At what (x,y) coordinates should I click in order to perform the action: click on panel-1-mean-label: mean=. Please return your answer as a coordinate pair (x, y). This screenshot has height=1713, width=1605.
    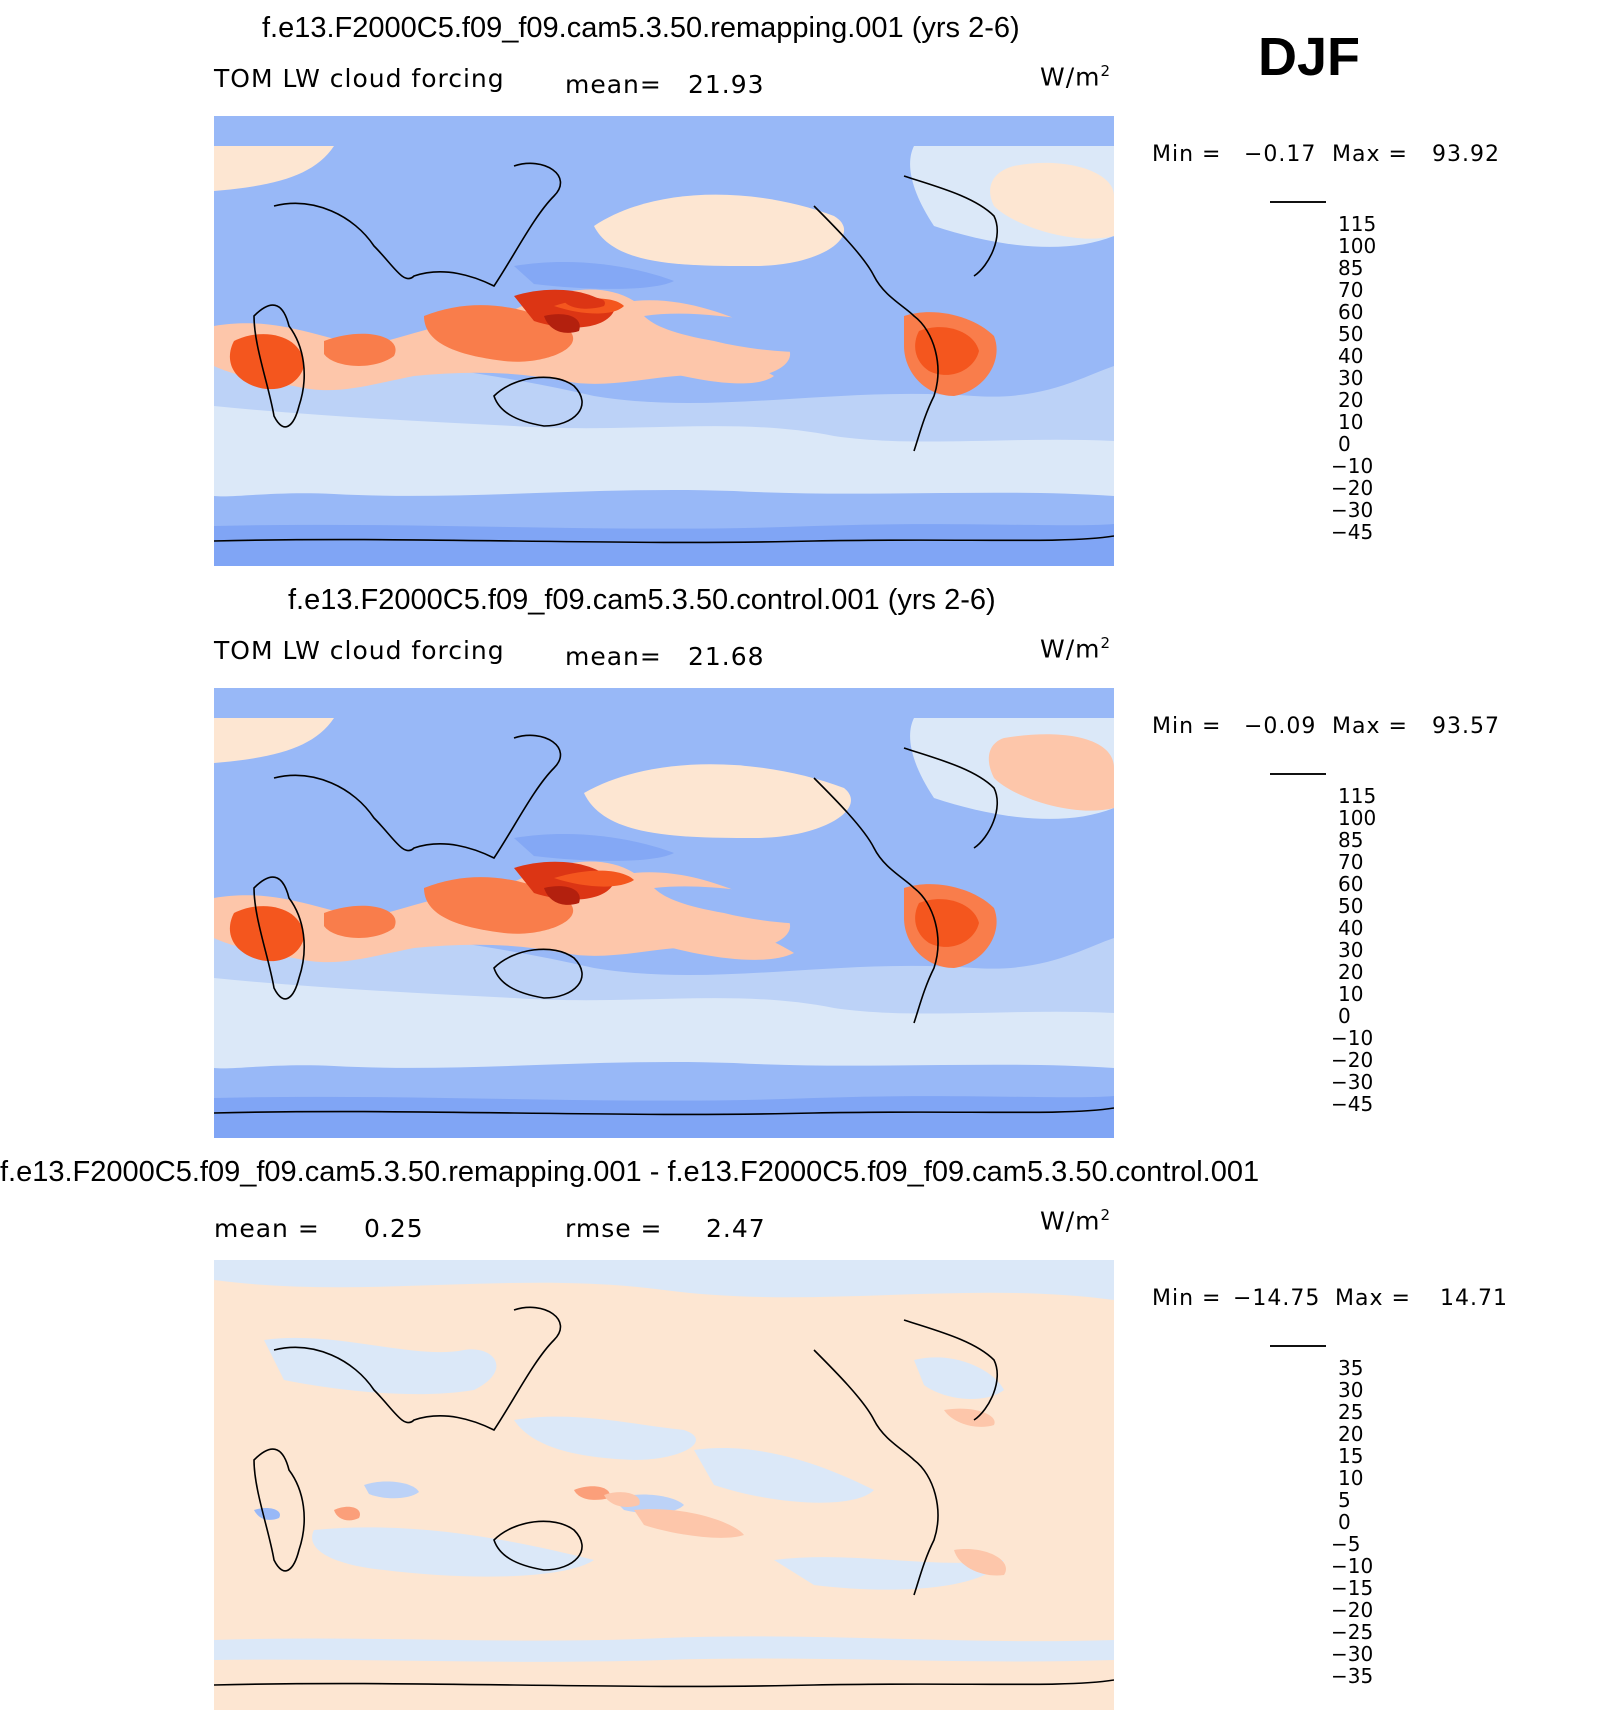
    Looking at the image, I should click on (613, 84).